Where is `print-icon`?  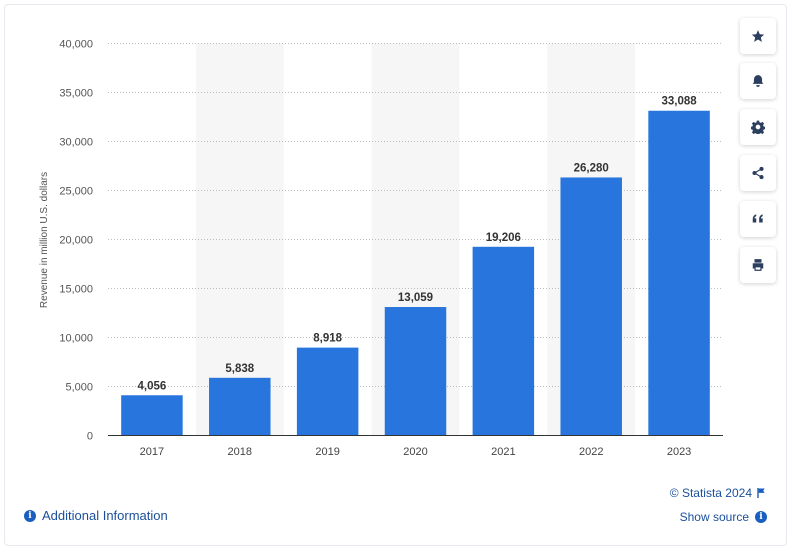
print-icon is located at coordinates (758, 265).